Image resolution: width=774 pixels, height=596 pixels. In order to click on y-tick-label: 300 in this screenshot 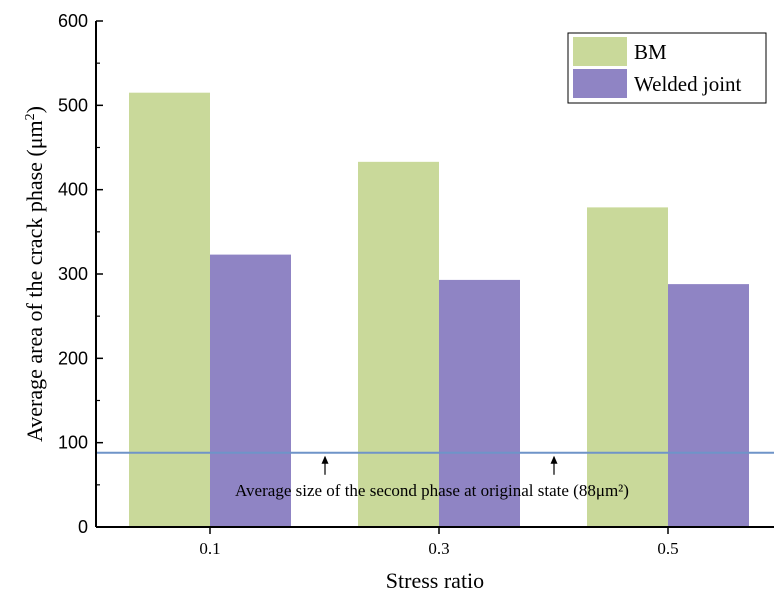, I will do `click(73, 274)`.